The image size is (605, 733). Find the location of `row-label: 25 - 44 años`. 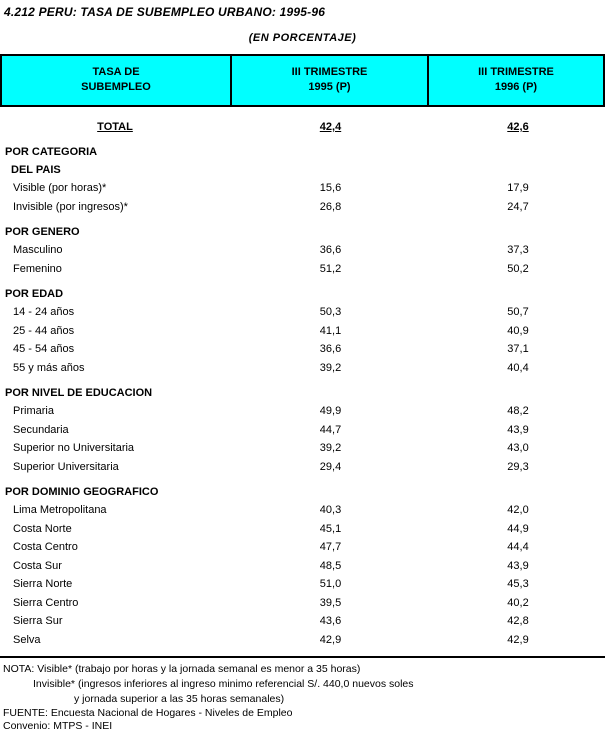

row-label: 25 - 44 años is located at coordinates (44, 330).